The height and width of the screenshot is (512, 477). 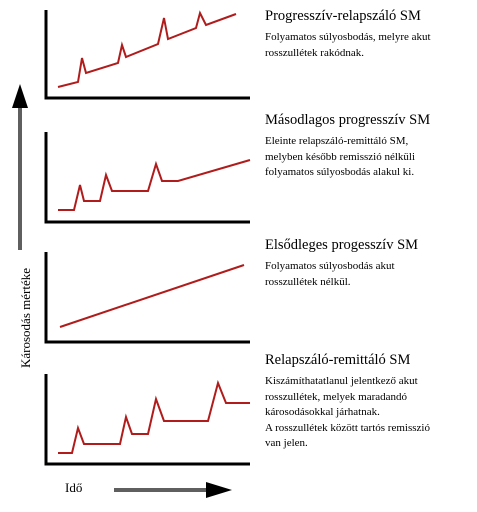 I want to click on y-axis-arrow, so click(x=20, y=167).